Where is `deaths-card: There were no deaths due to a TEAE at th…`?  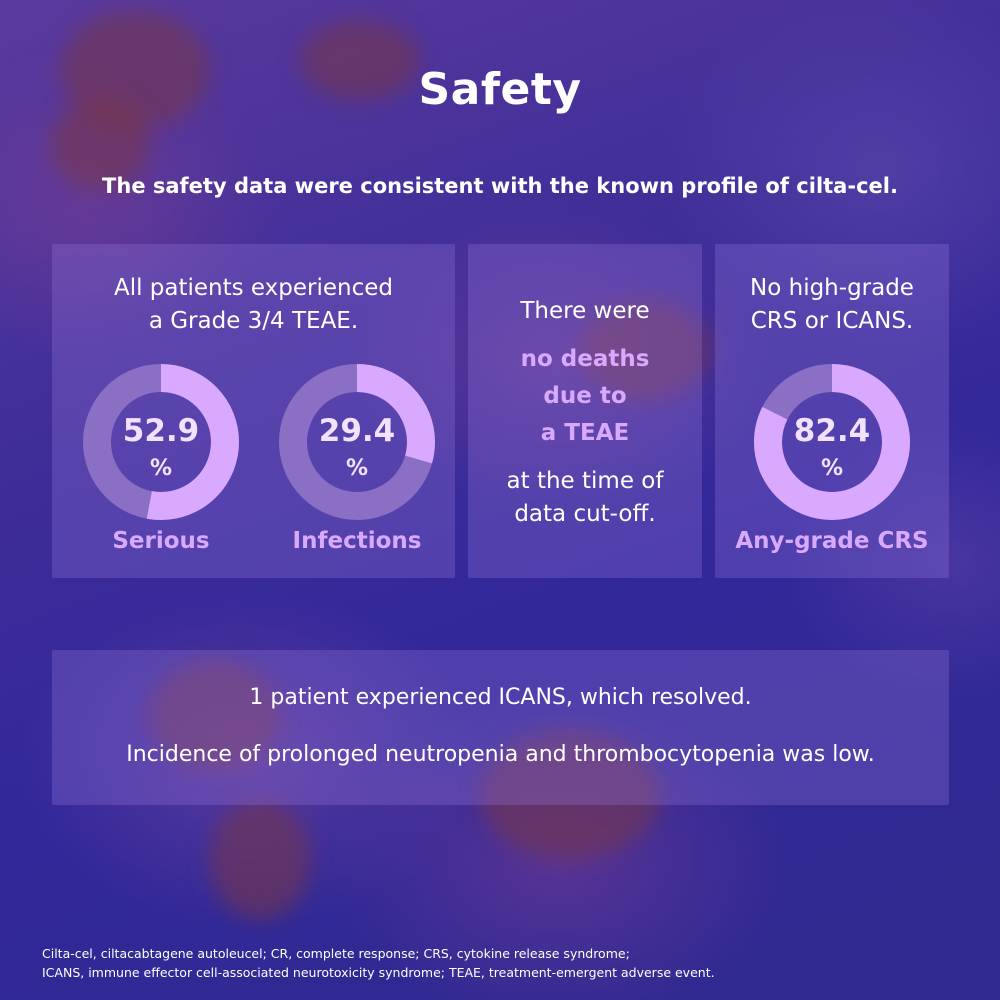 deaths-card: There were no deaths due to a TEAE at th… is located at coordinates (585, 411).